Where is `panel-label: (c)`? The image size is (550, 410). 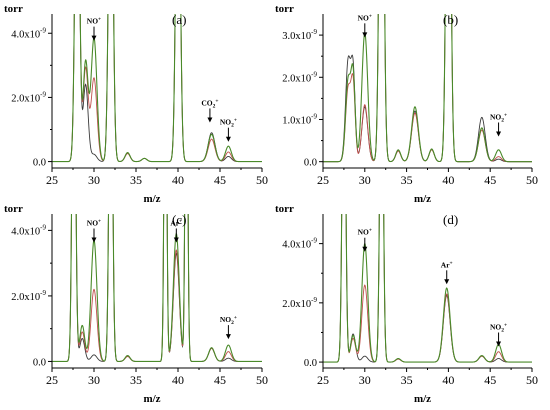 panel-label: (c) is located at coordinates (179, 219).